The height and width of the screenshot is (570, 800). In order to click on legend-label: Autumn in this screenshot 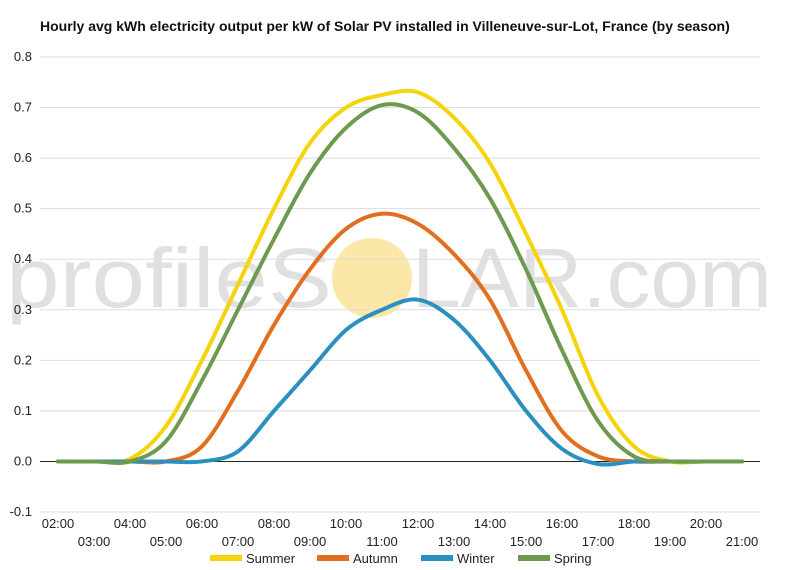, I will do `click(375, 558)`.